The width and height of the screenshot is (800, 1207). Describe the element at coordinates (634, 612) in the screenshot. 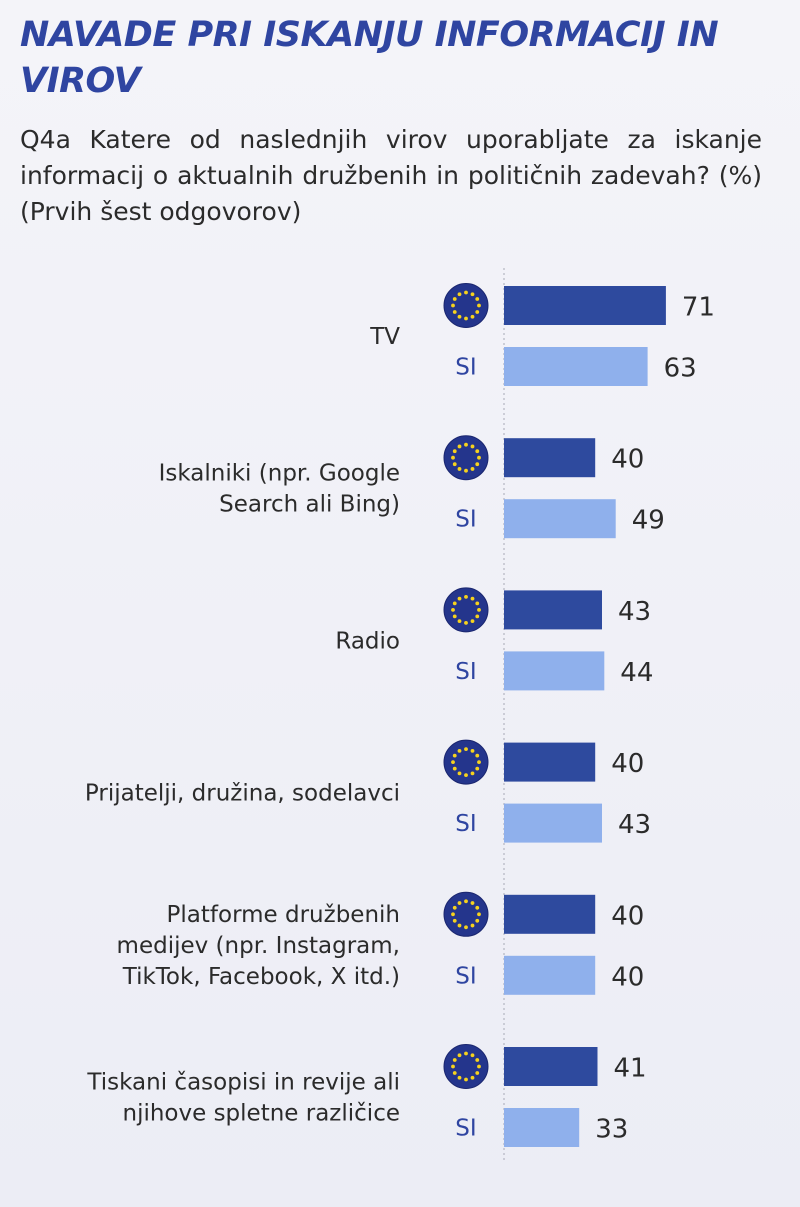

I see `value-label-eu: 43` at that location.